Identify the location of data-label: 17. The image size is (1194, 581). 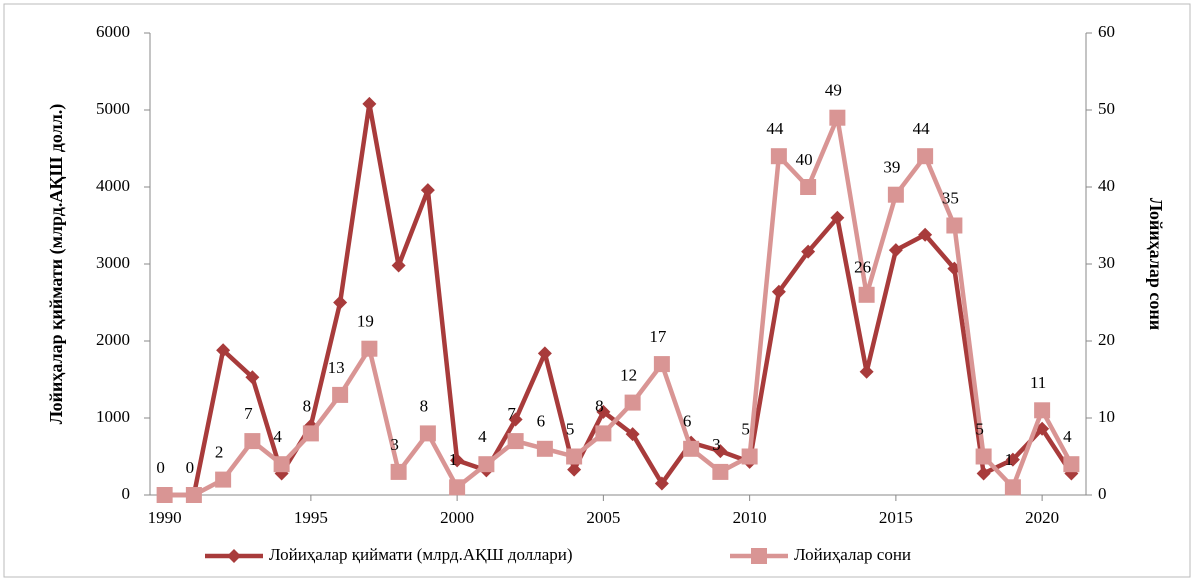
(658, 336).